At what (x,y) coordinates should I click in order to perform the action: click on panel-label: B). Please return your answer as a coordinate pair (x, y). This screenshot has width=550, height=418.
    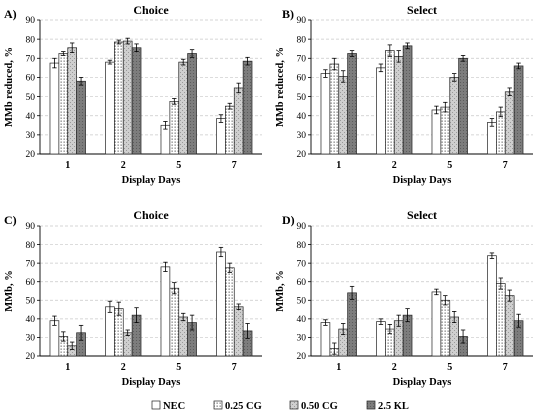
    Looking at the image, I should click on (288, 14).